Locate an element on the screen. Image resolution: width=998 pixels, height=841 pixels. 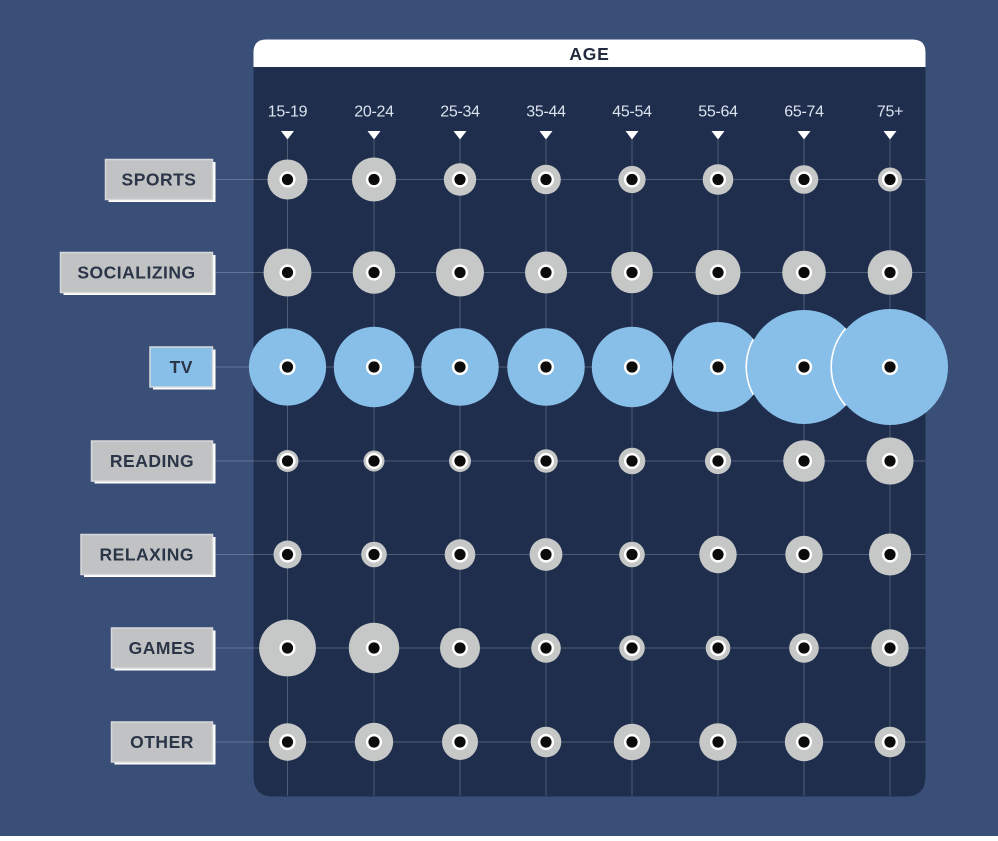
svg-text: READING is located at coordinates (152, 461).